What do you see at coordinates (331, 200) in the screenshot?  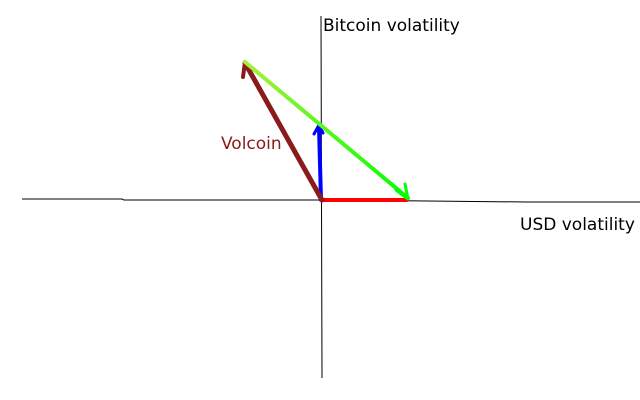 I see `x-axis` at bounding box center [331, 200].